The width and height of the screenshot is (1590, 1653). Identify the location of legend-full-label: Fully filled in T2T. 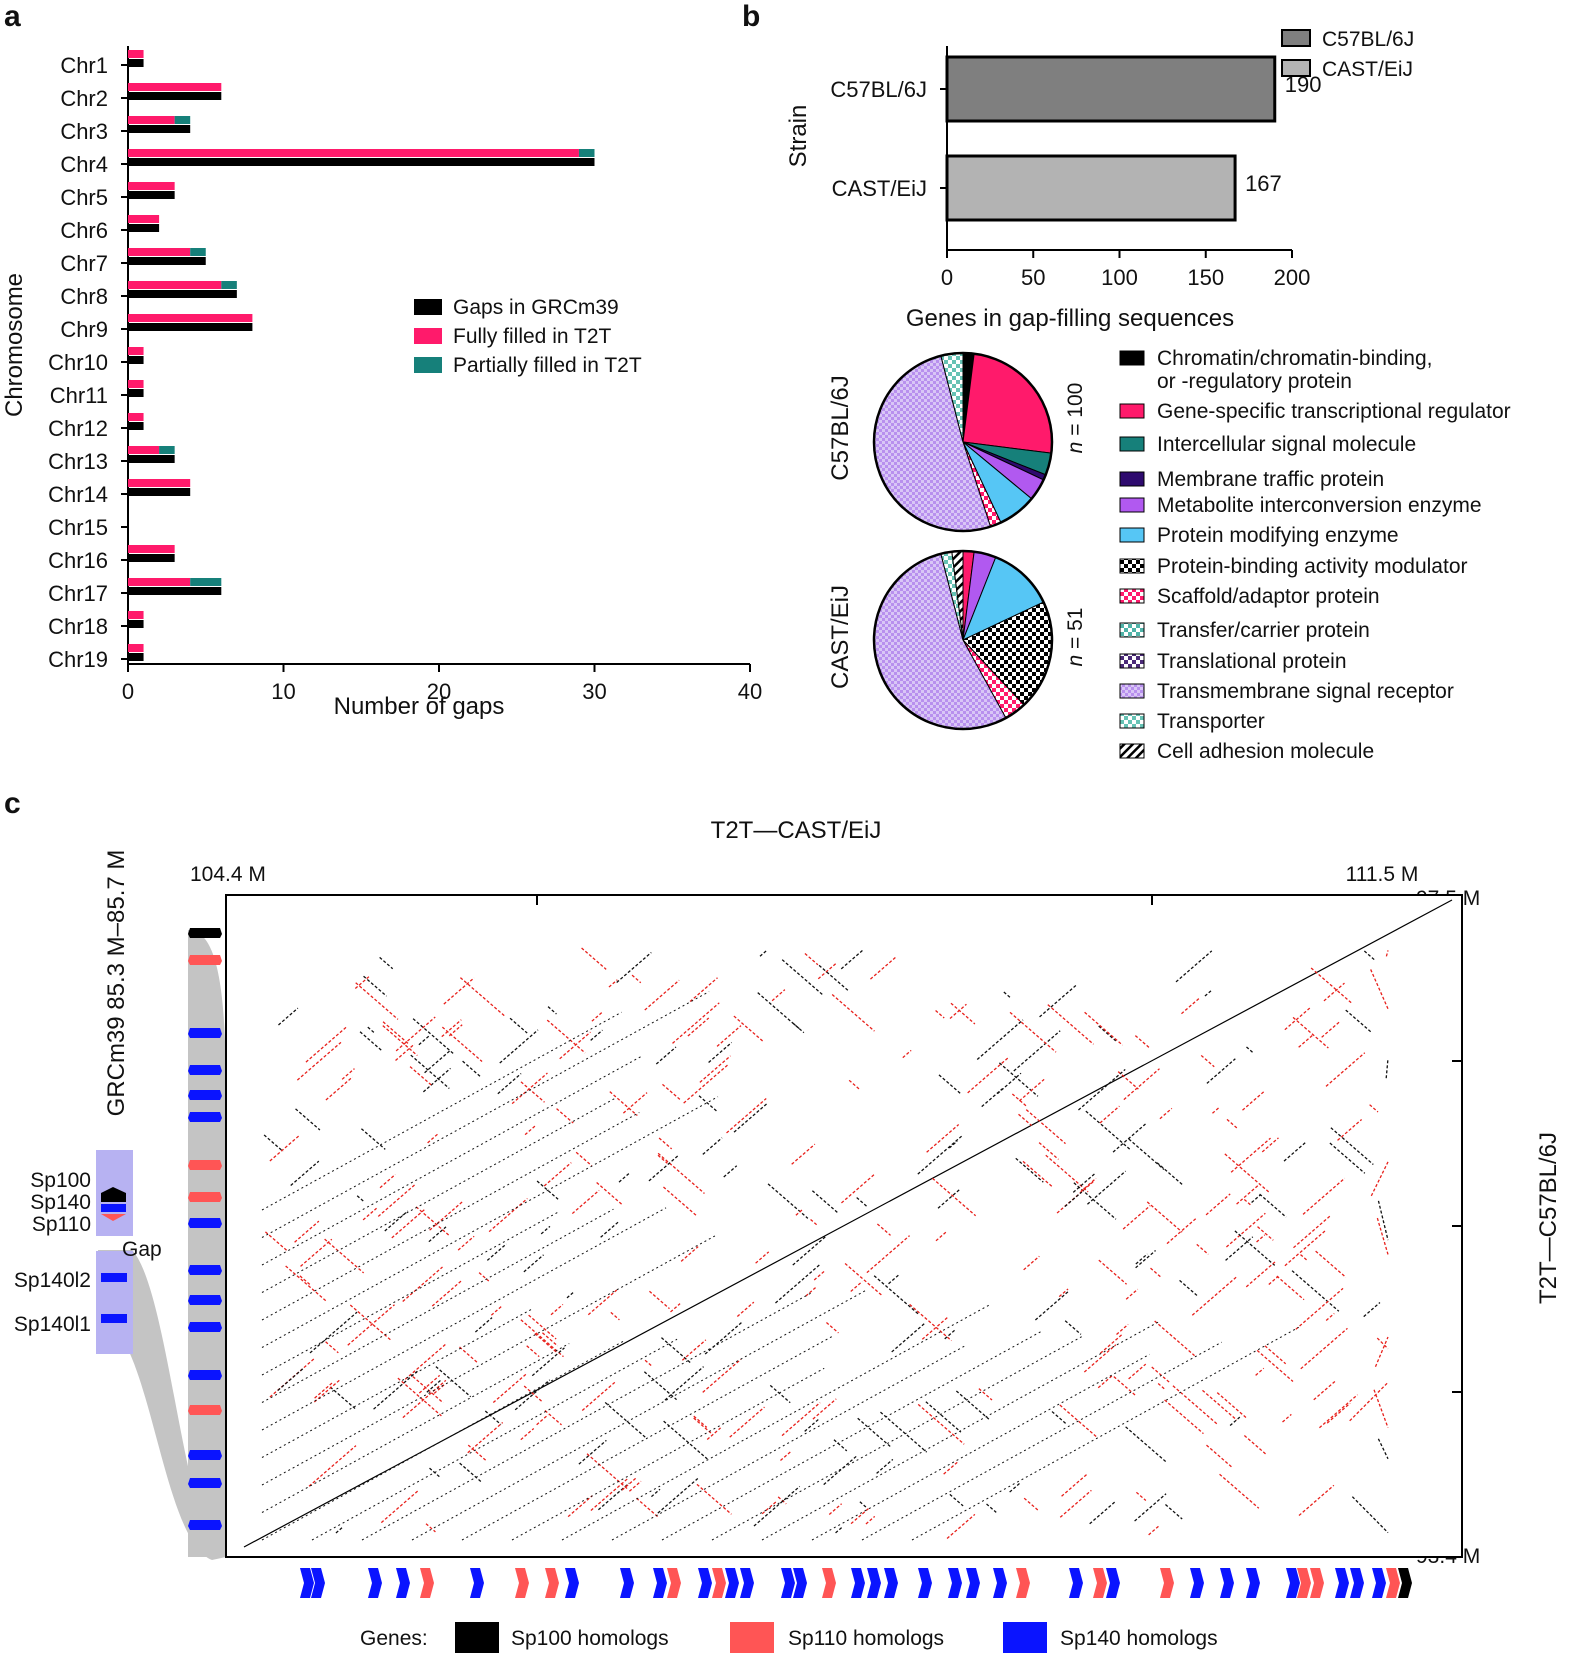
(532, 336).